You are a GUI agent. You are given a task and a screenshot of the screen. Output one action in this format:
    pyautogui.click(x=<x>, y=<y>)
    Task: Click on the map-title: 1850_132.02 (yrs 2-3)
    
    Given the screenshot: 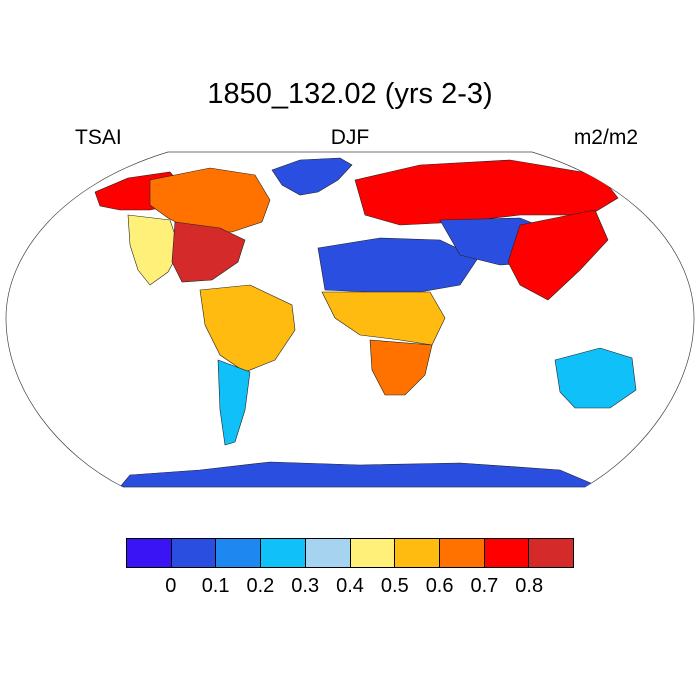 What is the action you would take?
    pyautogui.click(x=350, y=94)
    